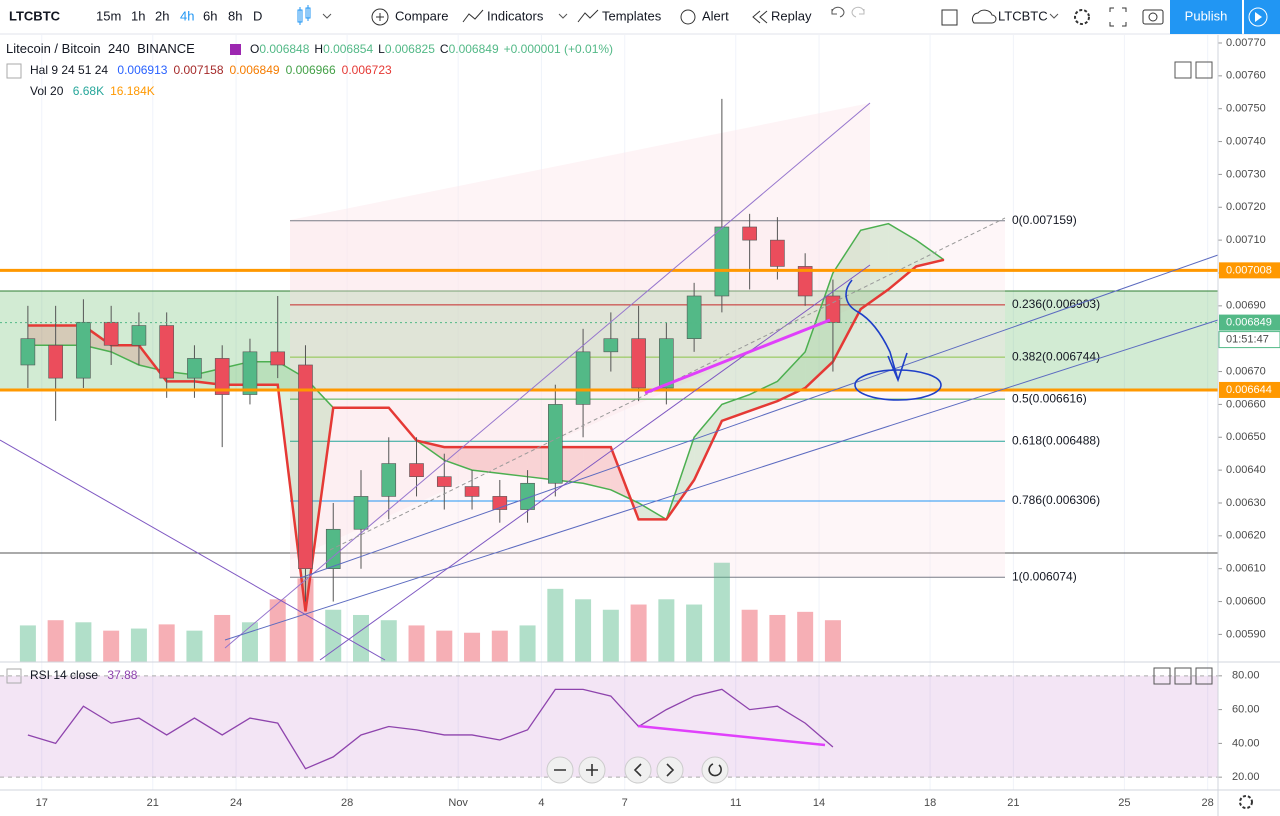  What do you see at coordinates (715, 770) in the screenshot?
I see `reset` at bounding box center [715, 770].